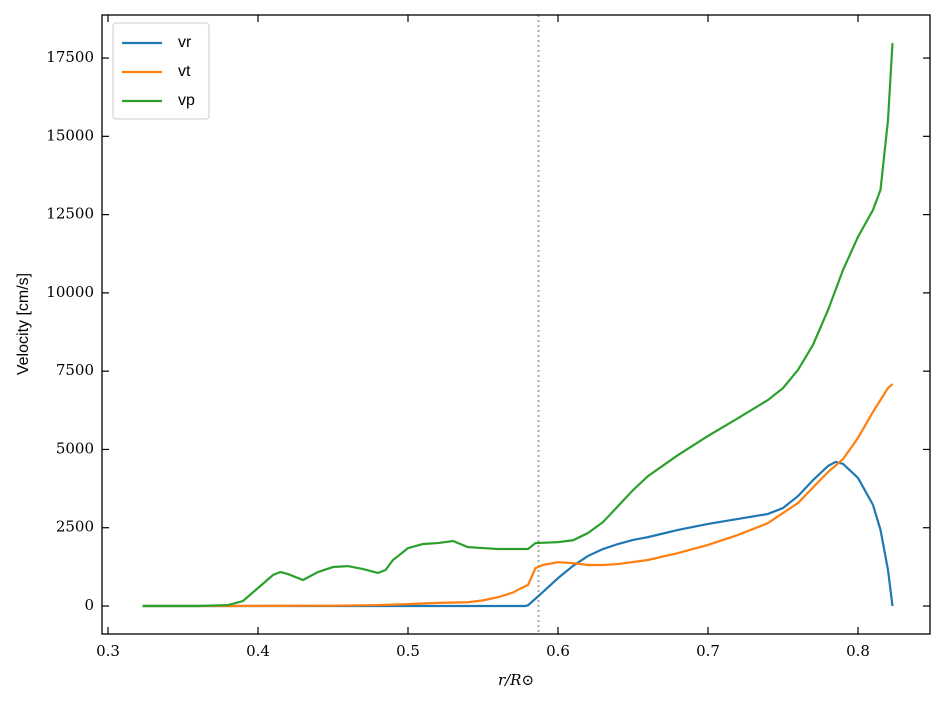  Describe the element at coordinates (858, 651) in the screenshot. I see `x-tick-label: 0.8` at that location.